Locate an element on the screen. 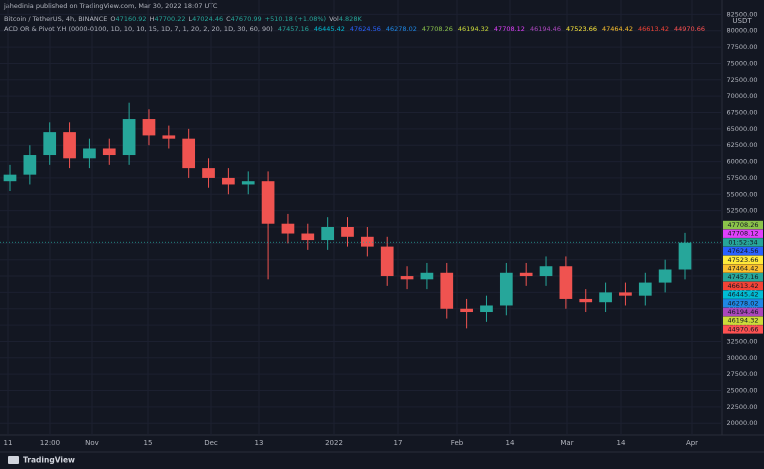 The width and height of the screenshot is (764, 469). y-tick-label: 80000.00 is located at coordinates (741, 31).